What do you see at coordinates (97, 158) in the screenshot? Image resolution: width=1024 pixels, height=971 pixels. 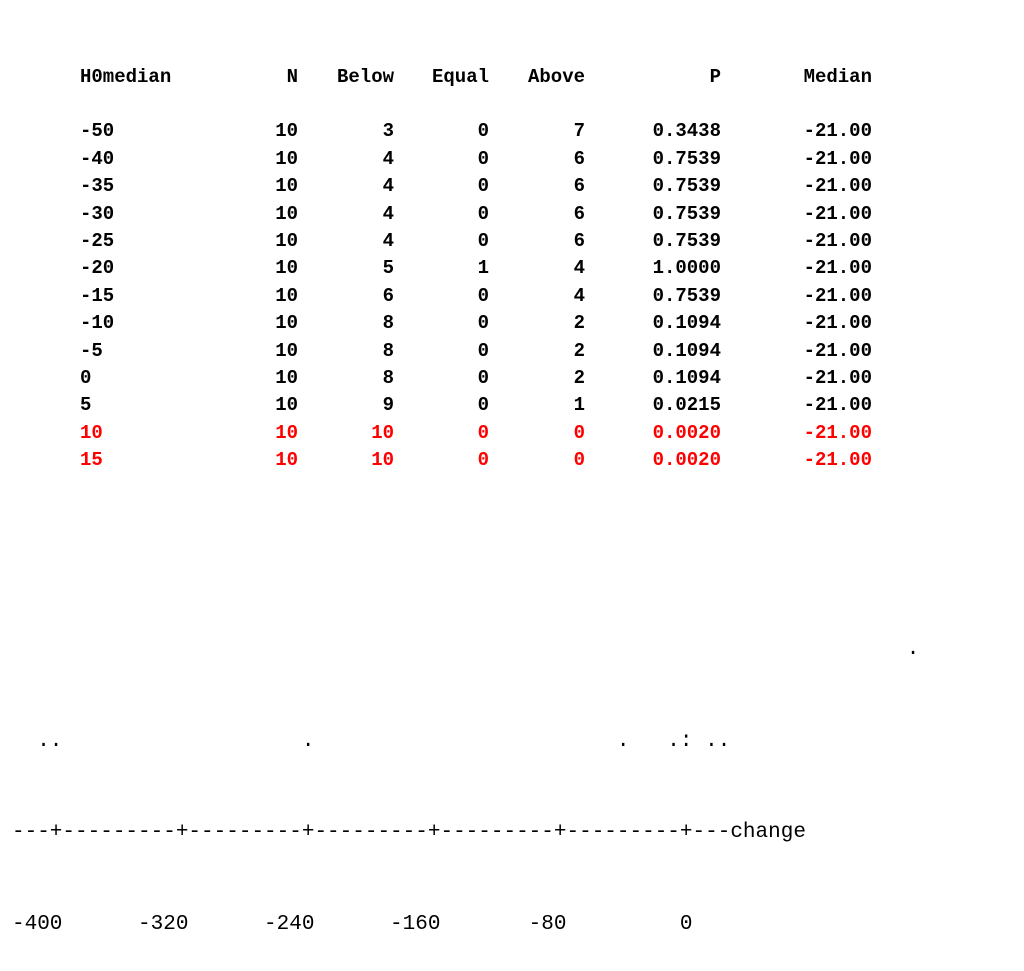 I see `cell-h0median: -40` at bounding box center [97, 158].